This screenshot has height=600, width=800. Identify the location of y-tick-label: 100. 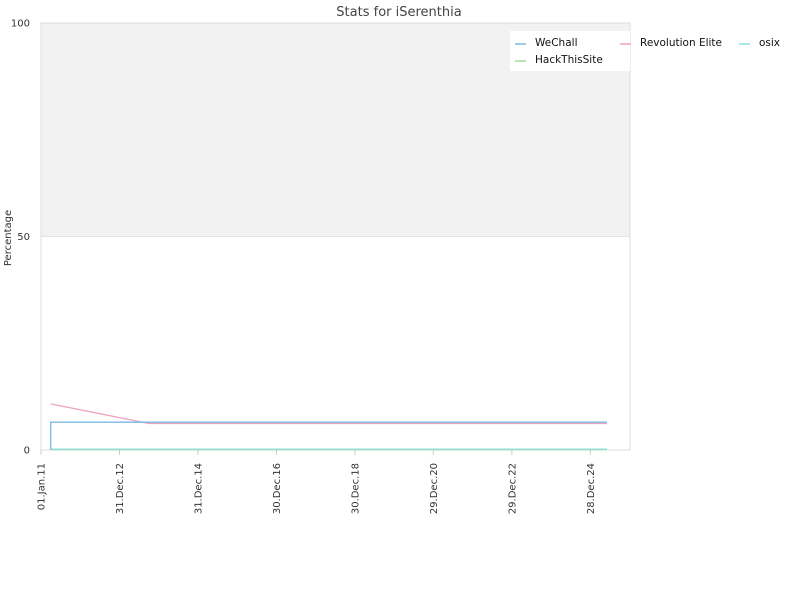
(20, 24).